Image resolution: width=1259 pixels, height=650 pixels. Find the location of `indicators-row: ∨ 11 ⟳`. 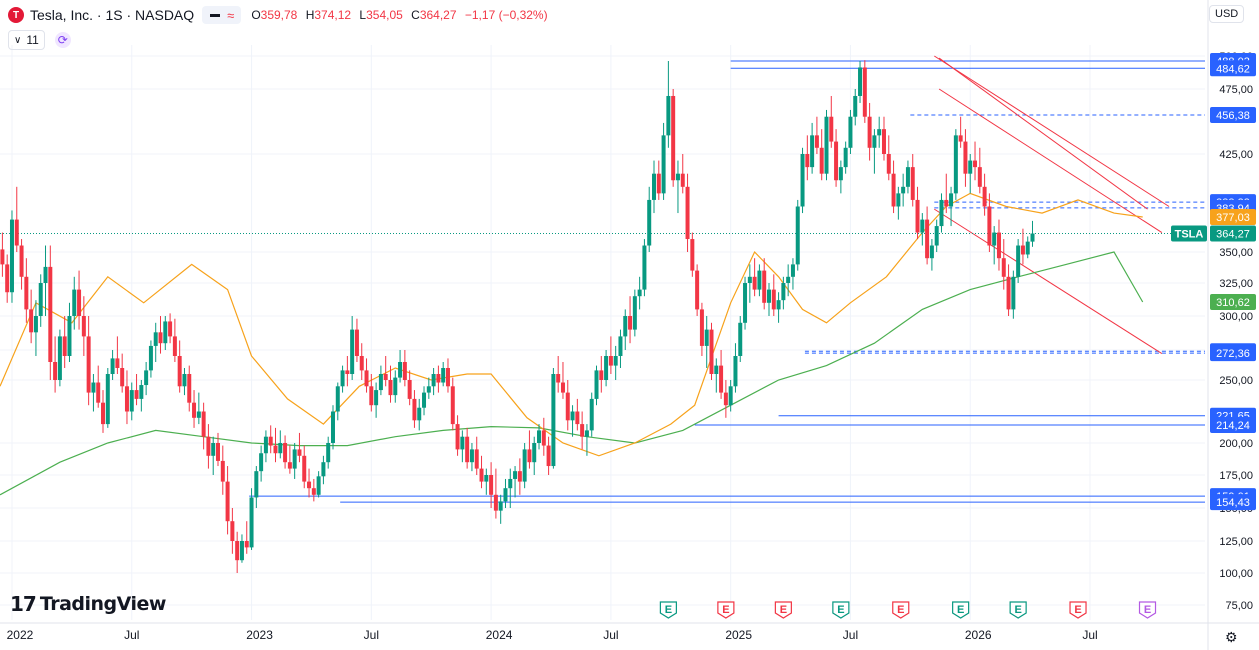

indicators-row: ∨ 11 ⟳ is located at coordinates (39, 40).